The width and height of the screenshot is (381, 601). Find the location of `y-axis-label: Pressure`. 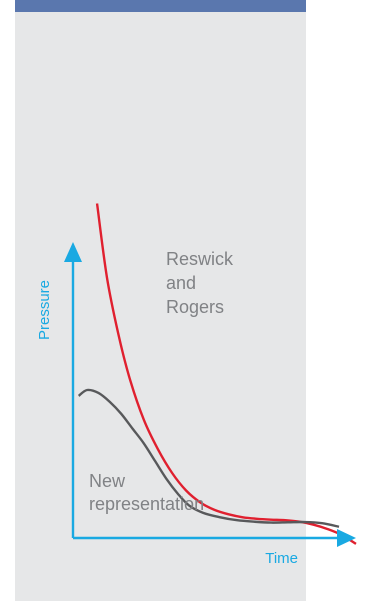

y-axis-label: Pressure is located at coordinates (44, 310).